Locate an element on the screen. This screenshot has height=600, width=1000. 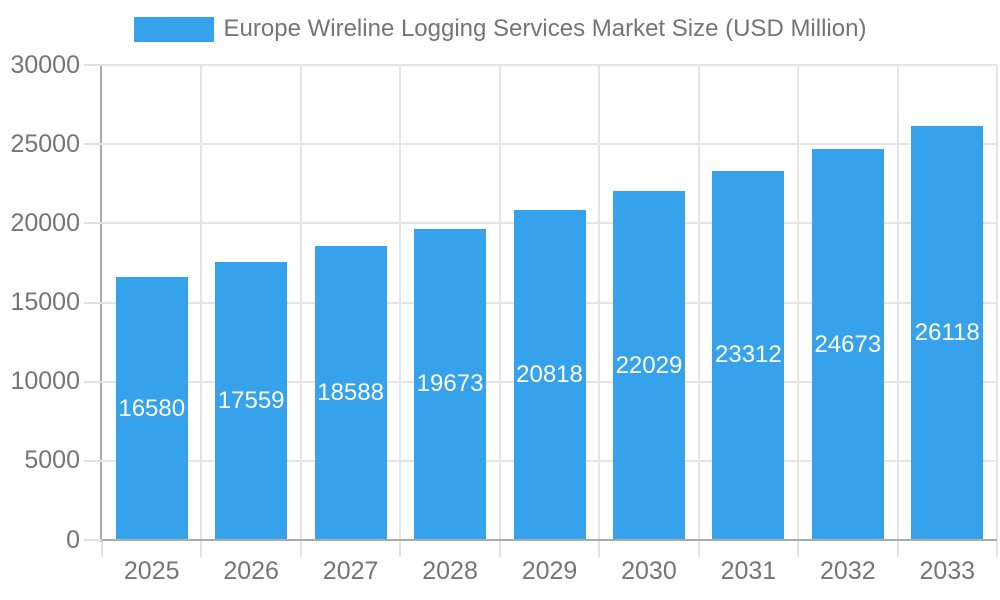
bar-value-label: 17559 is located at coordinates (251, 400).